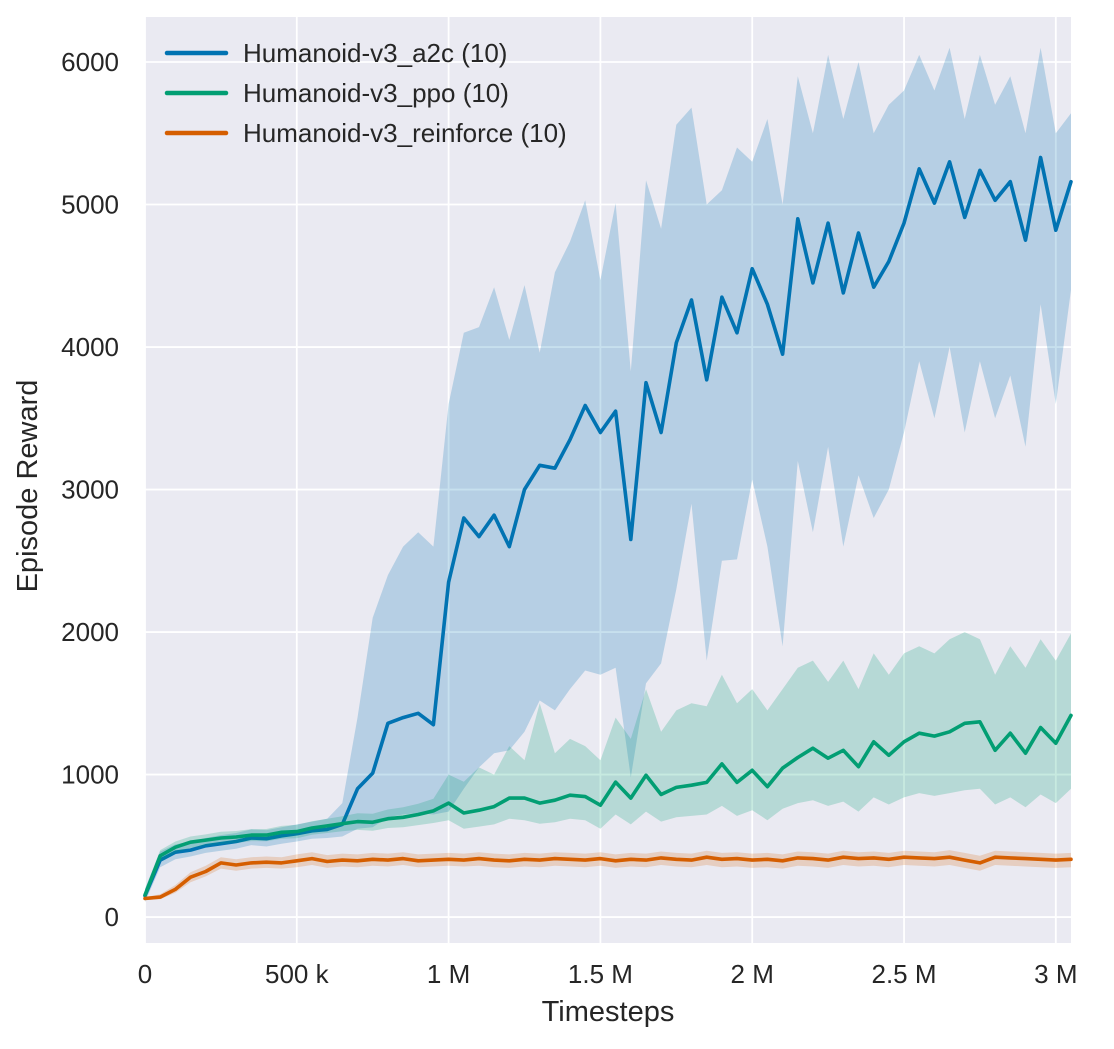 This screenshot has width=1114, height=1049. Describe the element at coordinates (90, 632) in the screenshot. I see `y-tick-label: 2000` at that location.